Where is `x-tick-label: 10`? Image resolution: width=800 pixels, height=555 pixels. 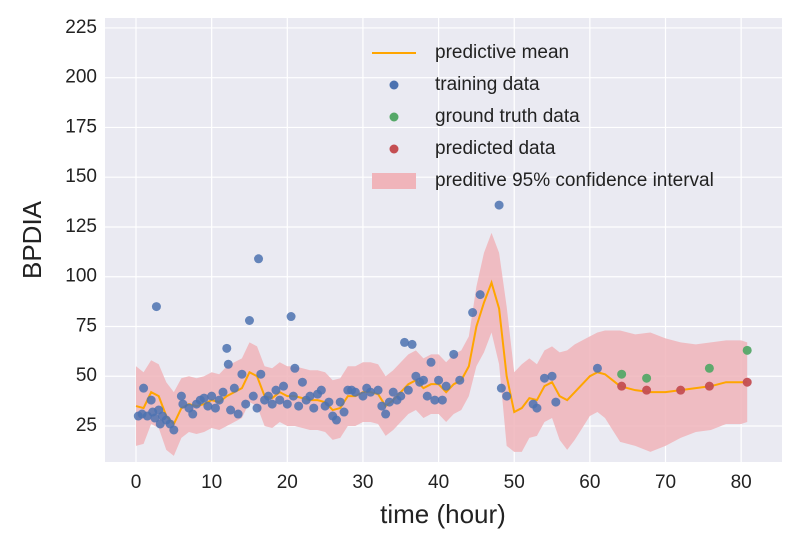 x-tick-label: 10 is located at coordinates (211, 482).